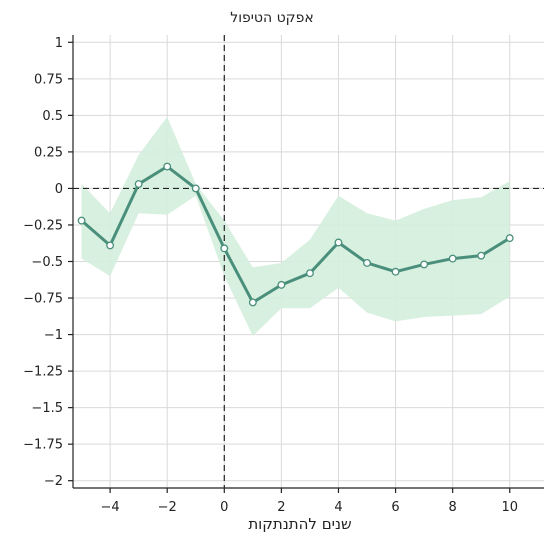  What do you see at coordinates (224, 507) in the screenshot?
I see `x-tick-label: 0` at bounding box center [224, 507].